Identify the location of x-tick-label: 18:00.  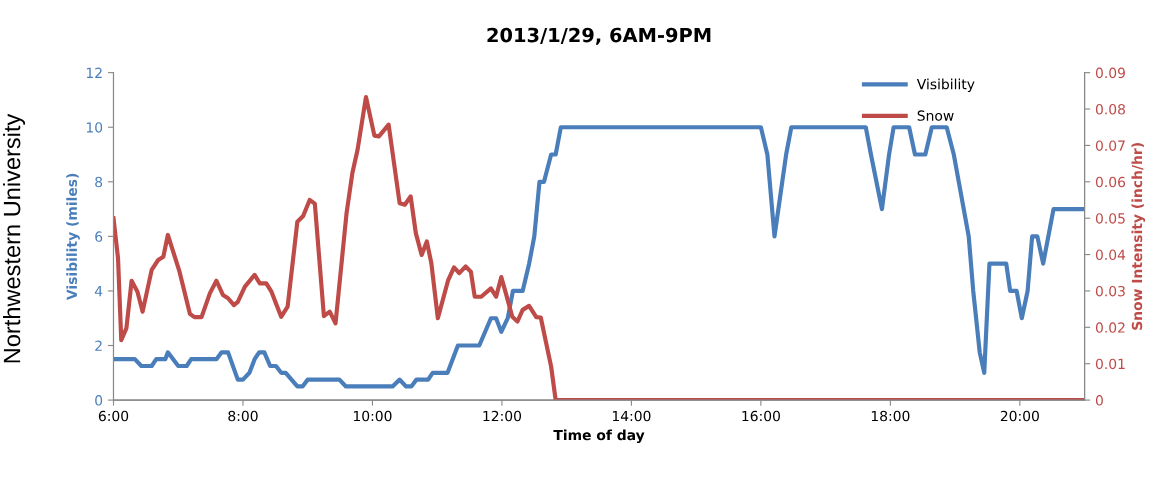
(890, 416).